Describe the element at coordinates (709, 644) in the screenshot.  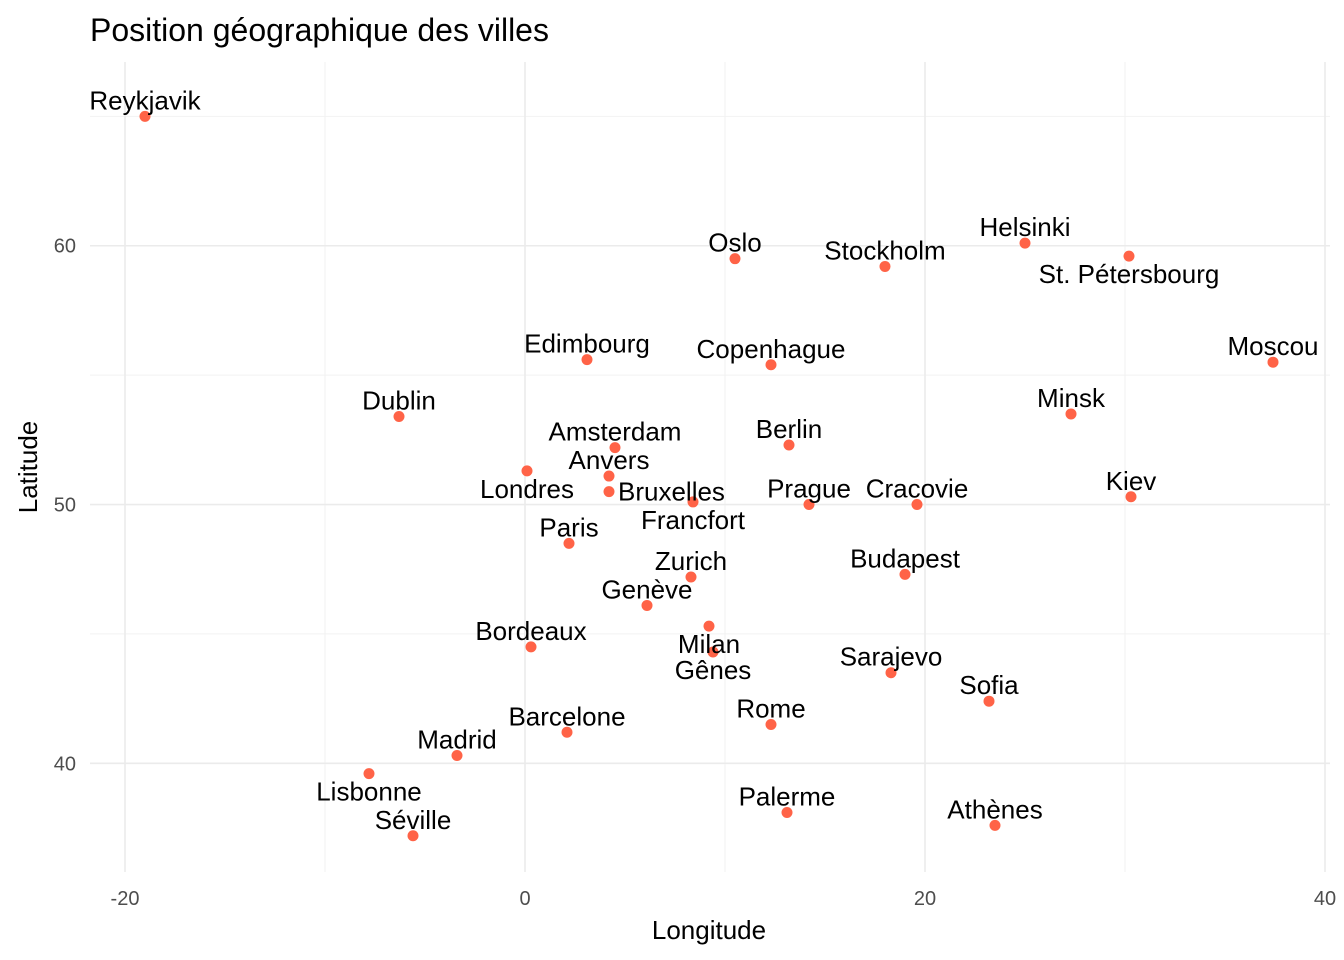
I see `city-label: Milan` at that location.